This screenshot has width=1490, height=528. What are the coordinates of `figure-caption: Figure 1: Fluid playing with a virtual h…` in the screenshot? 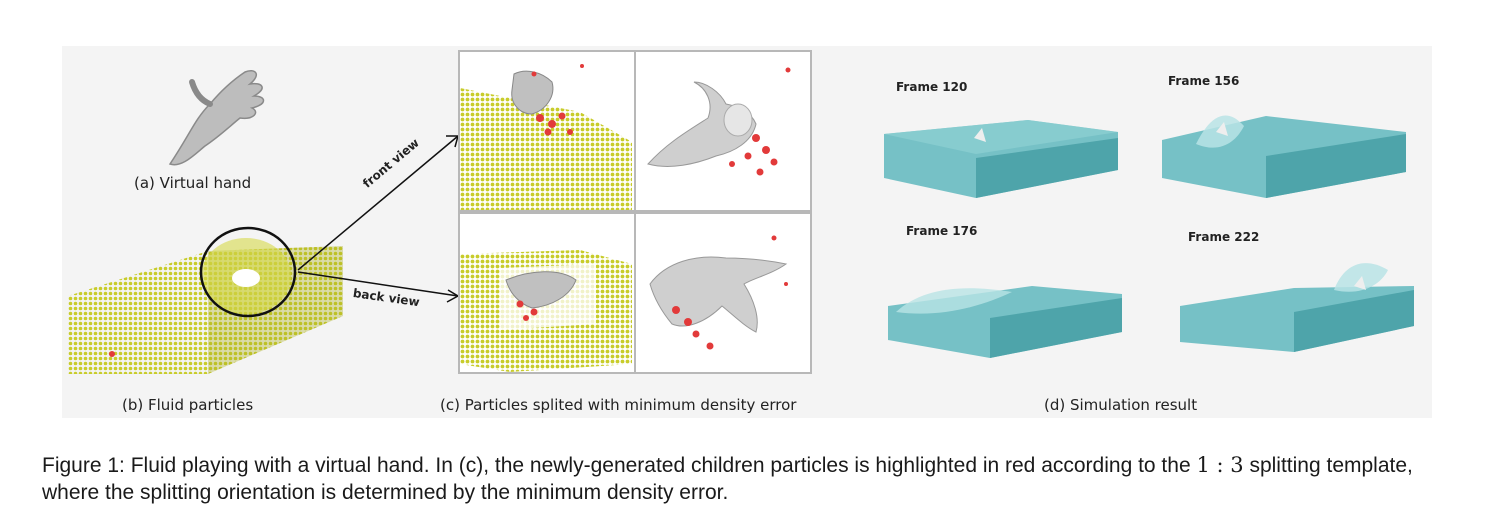 It's located at (752, 479).